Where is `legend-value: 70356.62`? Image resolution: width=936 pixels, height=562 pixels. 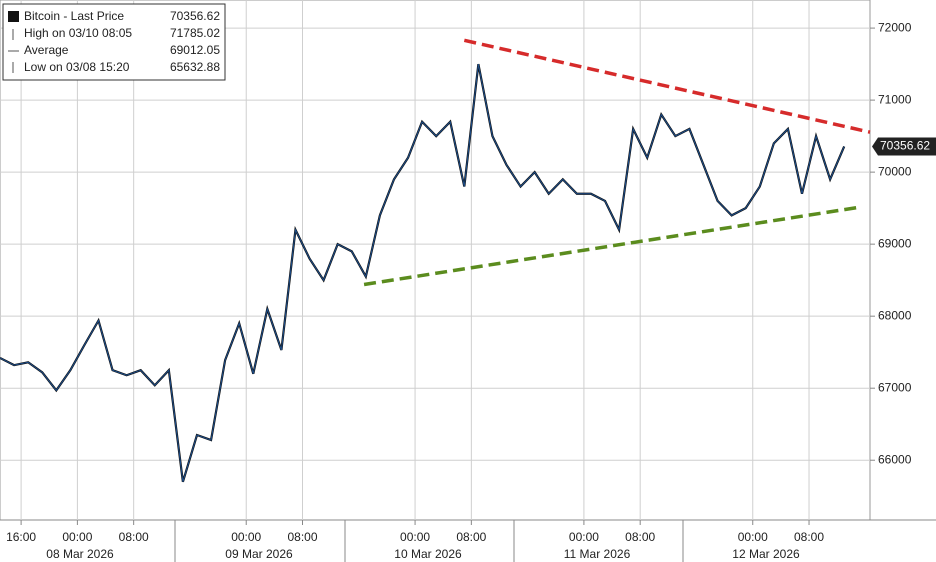
legend-value: 70356.62 is located at coordinates (195, 16).